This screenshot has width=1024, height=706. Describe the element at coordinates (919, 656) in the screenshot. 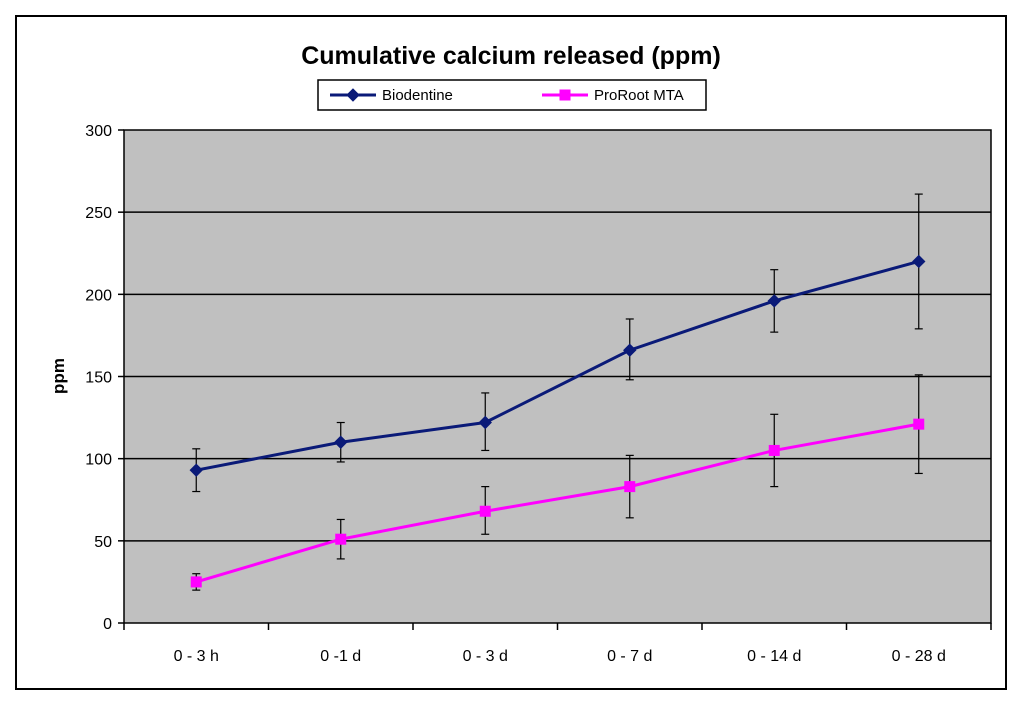

I see `x-tick-label: 0 - 28 d` at that location.